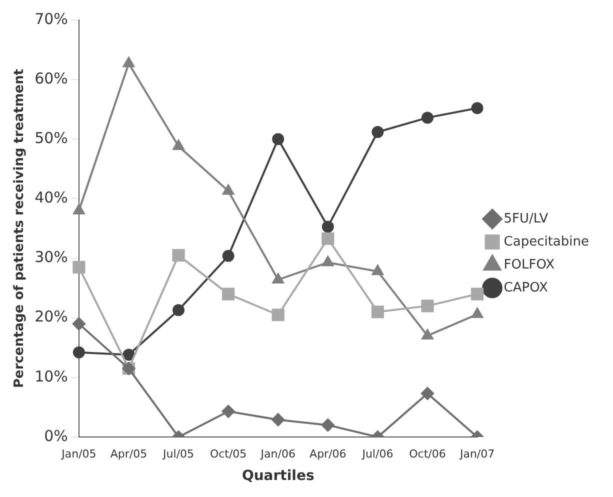  Describe the element at coordinates (278, 476) in the screenshot. I see `x-axis-title: Quartiles` at that location.